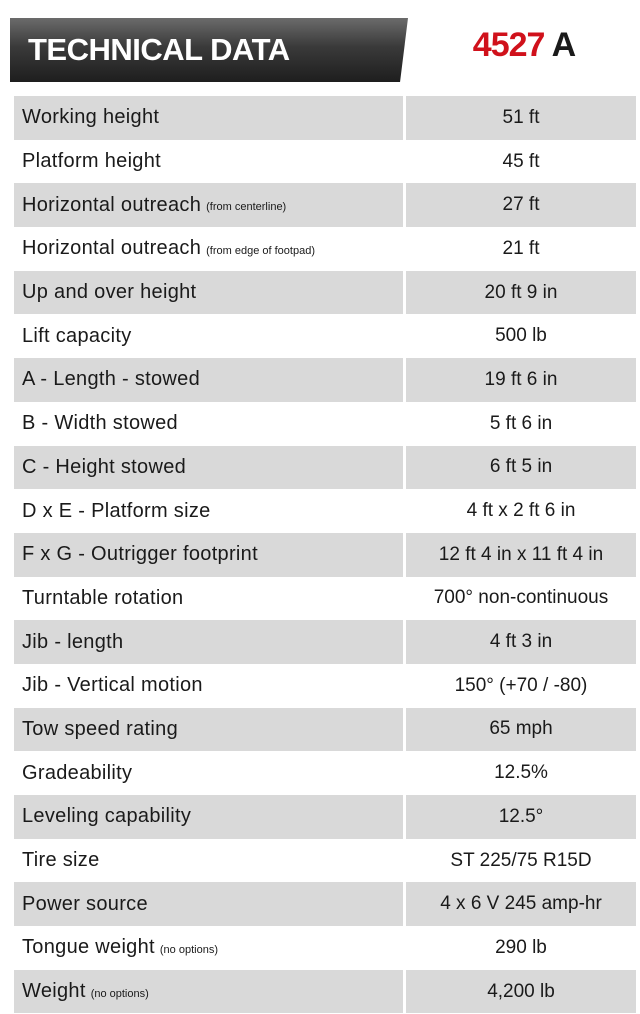 Image resolution: width=640 pixels, height=1014 pixels. What do you see at coordinates (77, 772) in the screenshot?
I see `spec-label: Gradeability` at bounding box center [77, 772].